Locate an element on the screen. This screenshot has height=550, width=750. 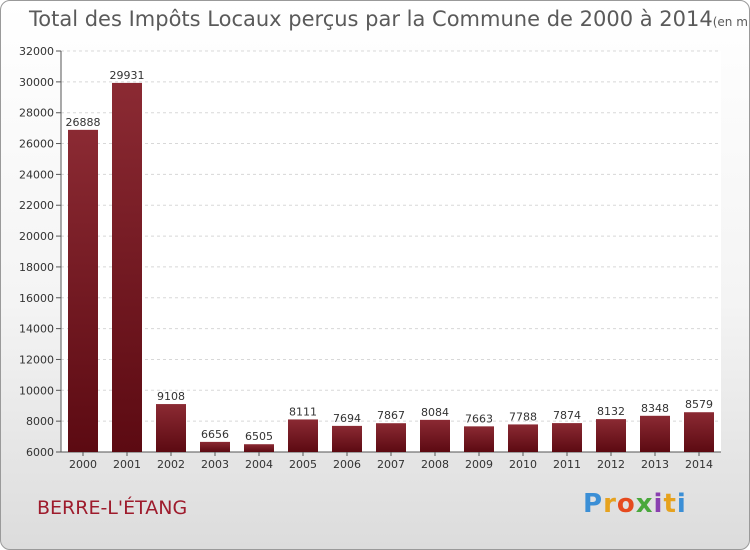
data-label: 8132 is located at coordinates (611, 411).